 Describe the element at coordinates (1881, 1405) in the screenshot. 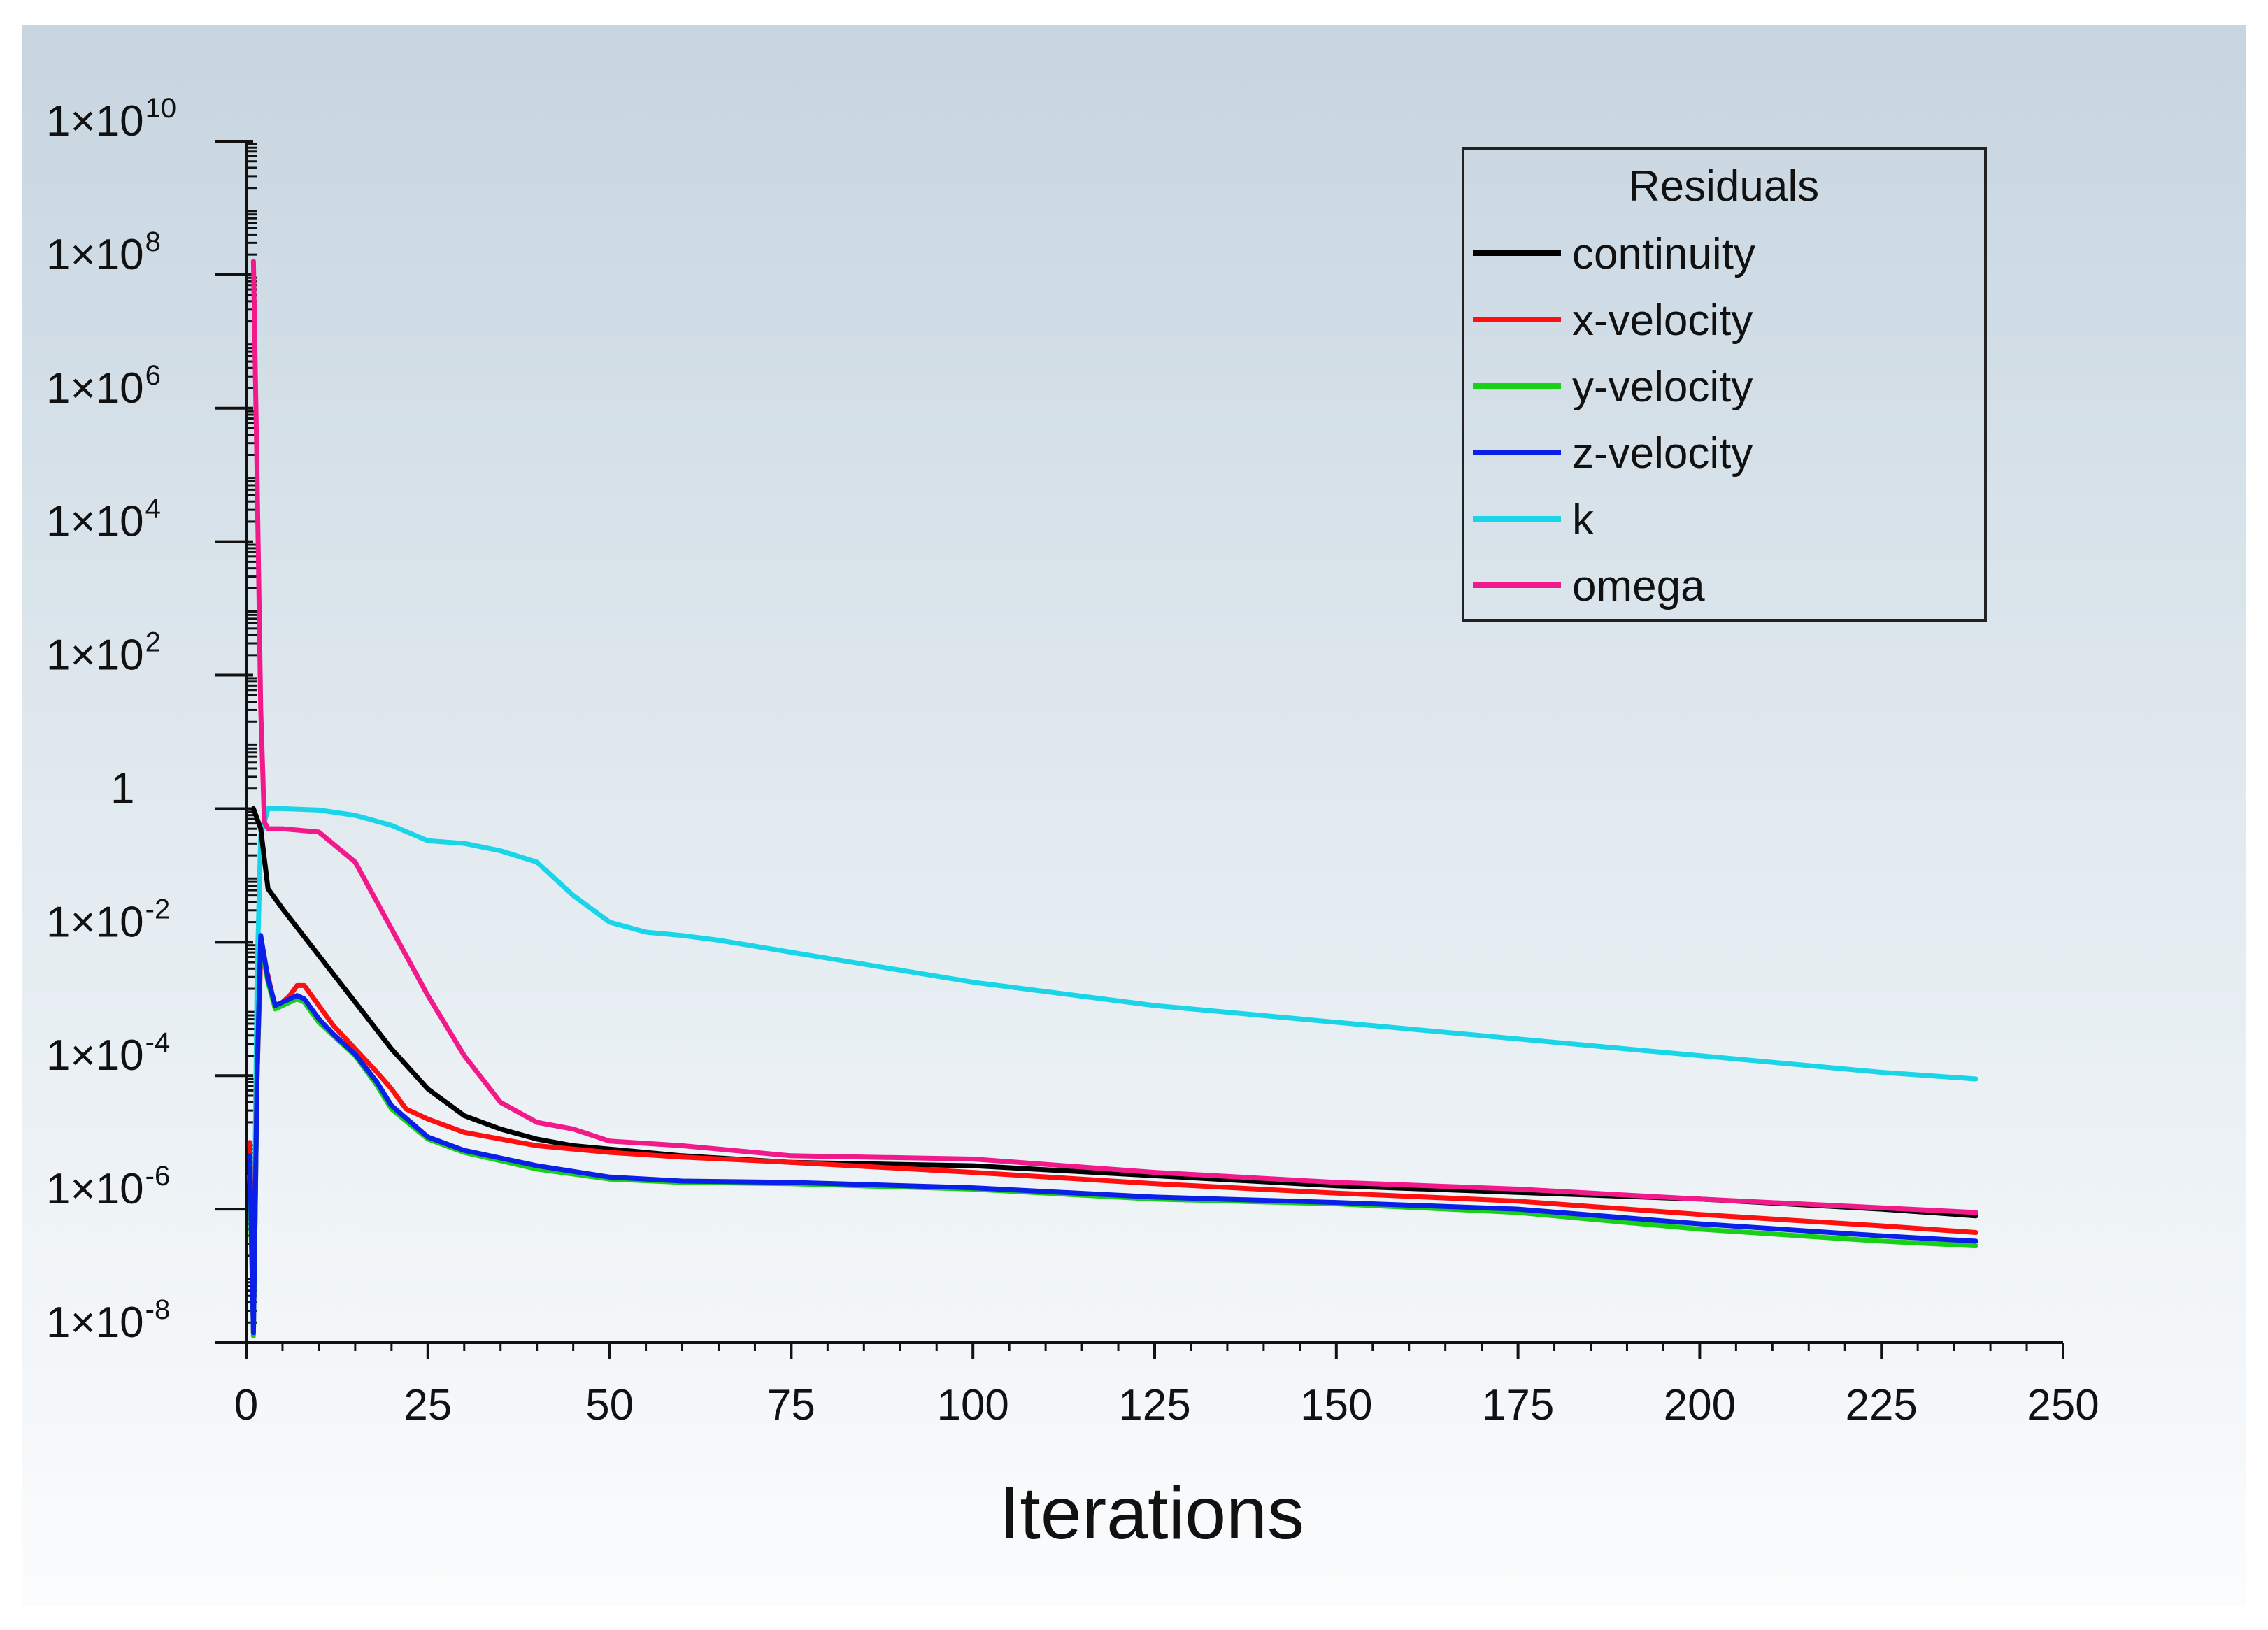

I see `x-tick-label: 225` at that location.